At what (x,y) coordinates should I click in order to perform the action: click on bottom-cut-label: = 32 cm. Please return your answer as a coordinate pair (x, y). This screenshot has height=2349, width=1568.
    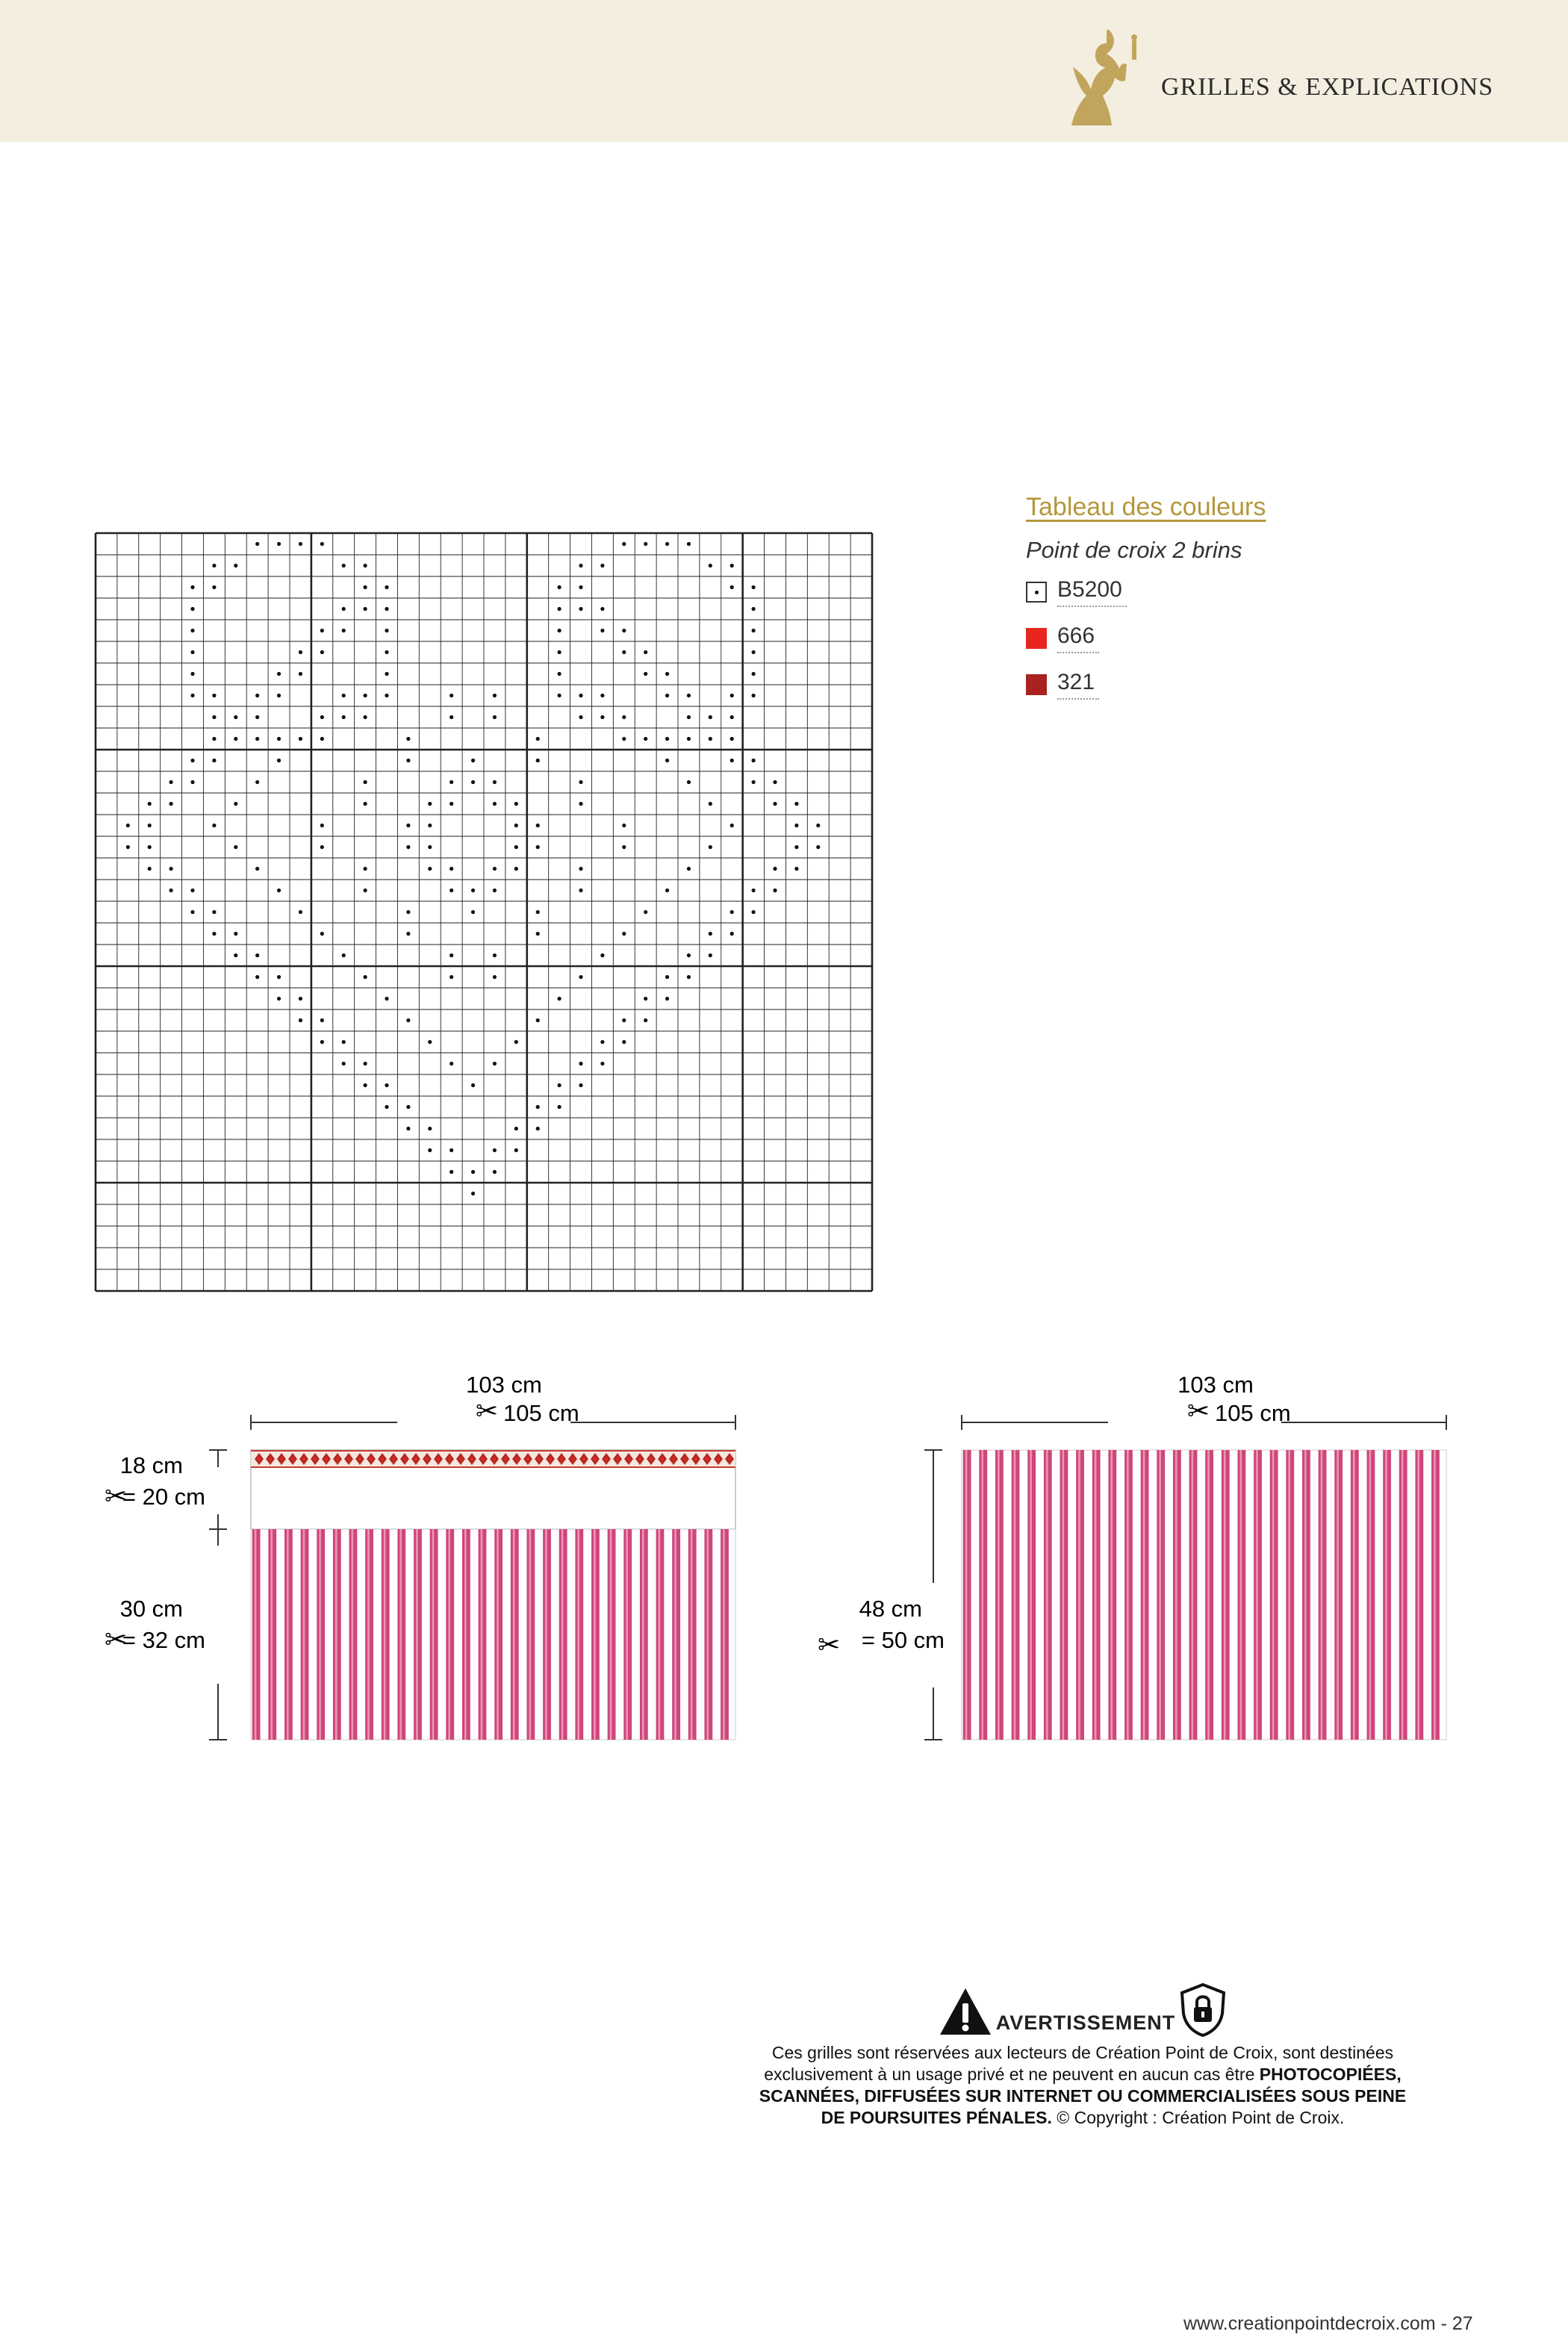
    Looking at the image, I should click on (163, 1640).